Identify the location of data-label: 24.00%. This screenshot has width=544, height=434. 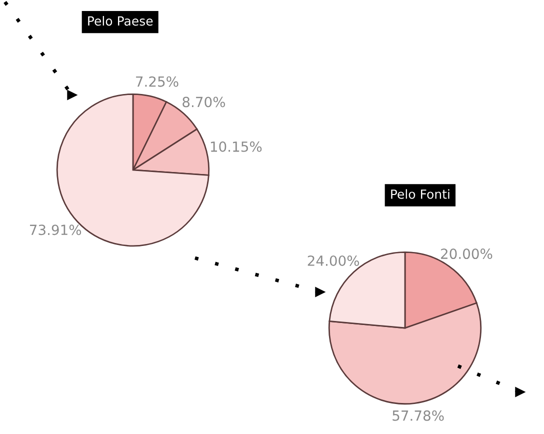
(334, 260).